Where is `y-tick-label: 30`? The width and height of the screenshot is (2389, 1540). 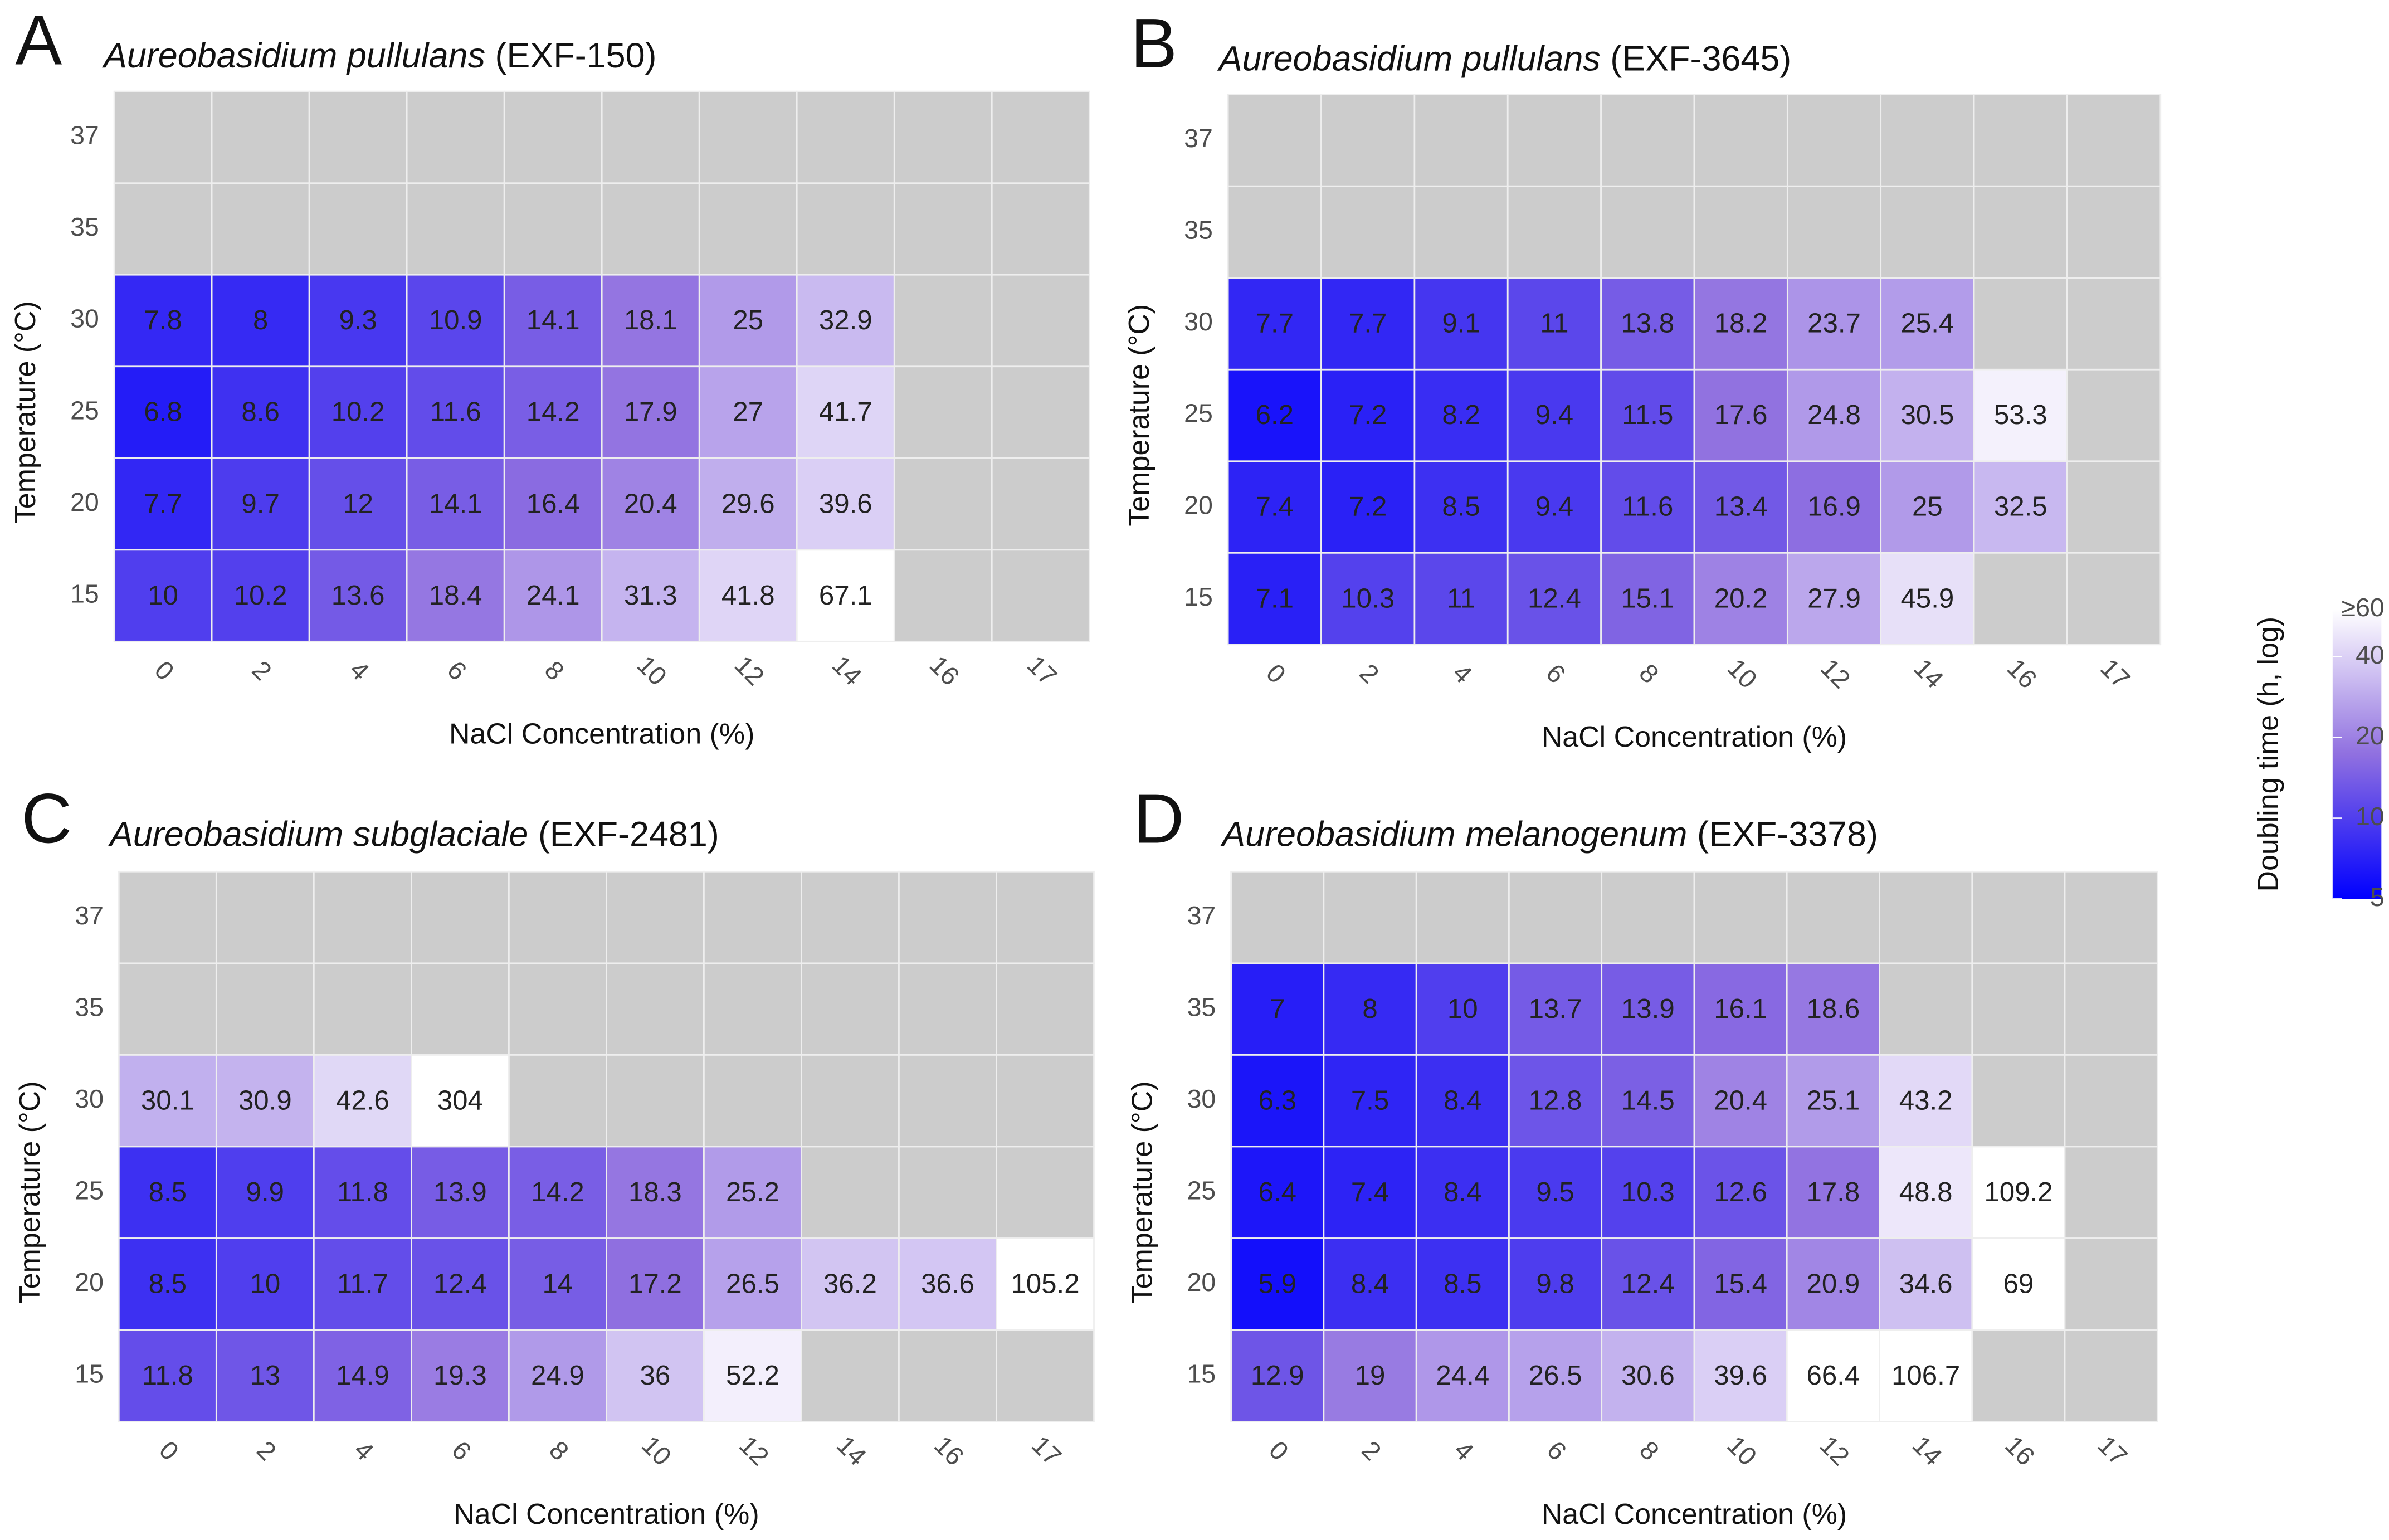
y-tick-label: 30 is located at coordinates (84, 318).